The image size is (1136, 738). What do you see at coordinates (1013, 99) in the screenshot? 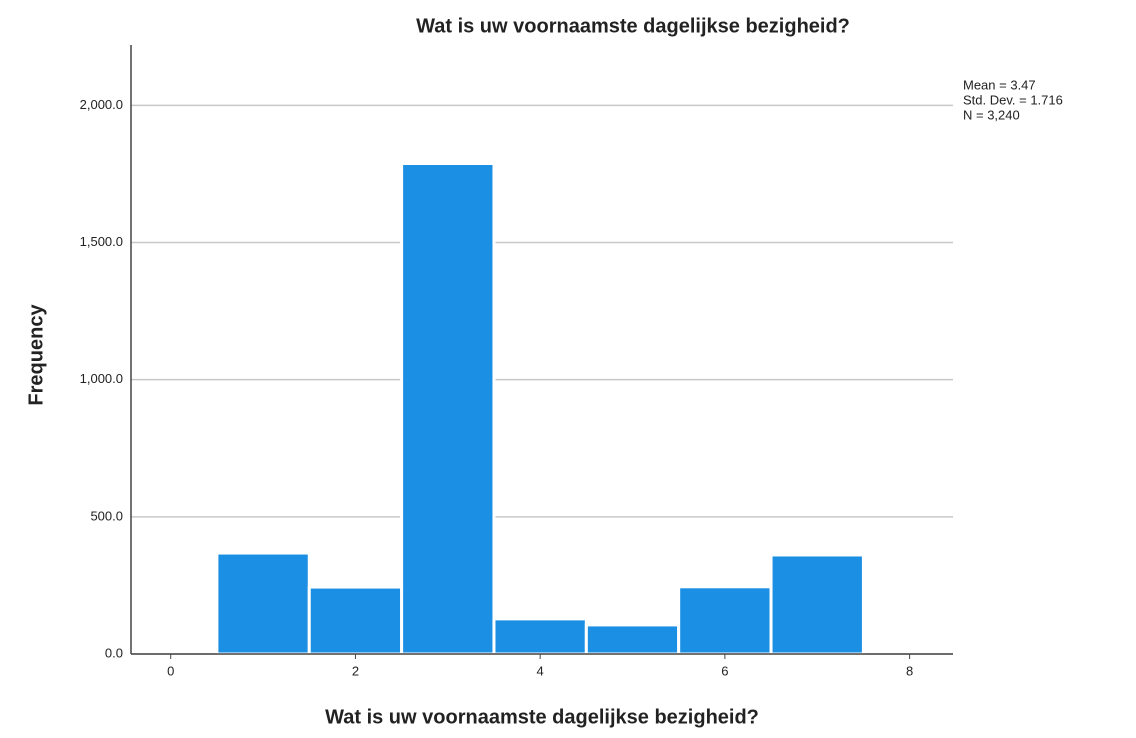
I see `stat-label: Std. Dev. = 1.716` at bounding box center [1013, 99].